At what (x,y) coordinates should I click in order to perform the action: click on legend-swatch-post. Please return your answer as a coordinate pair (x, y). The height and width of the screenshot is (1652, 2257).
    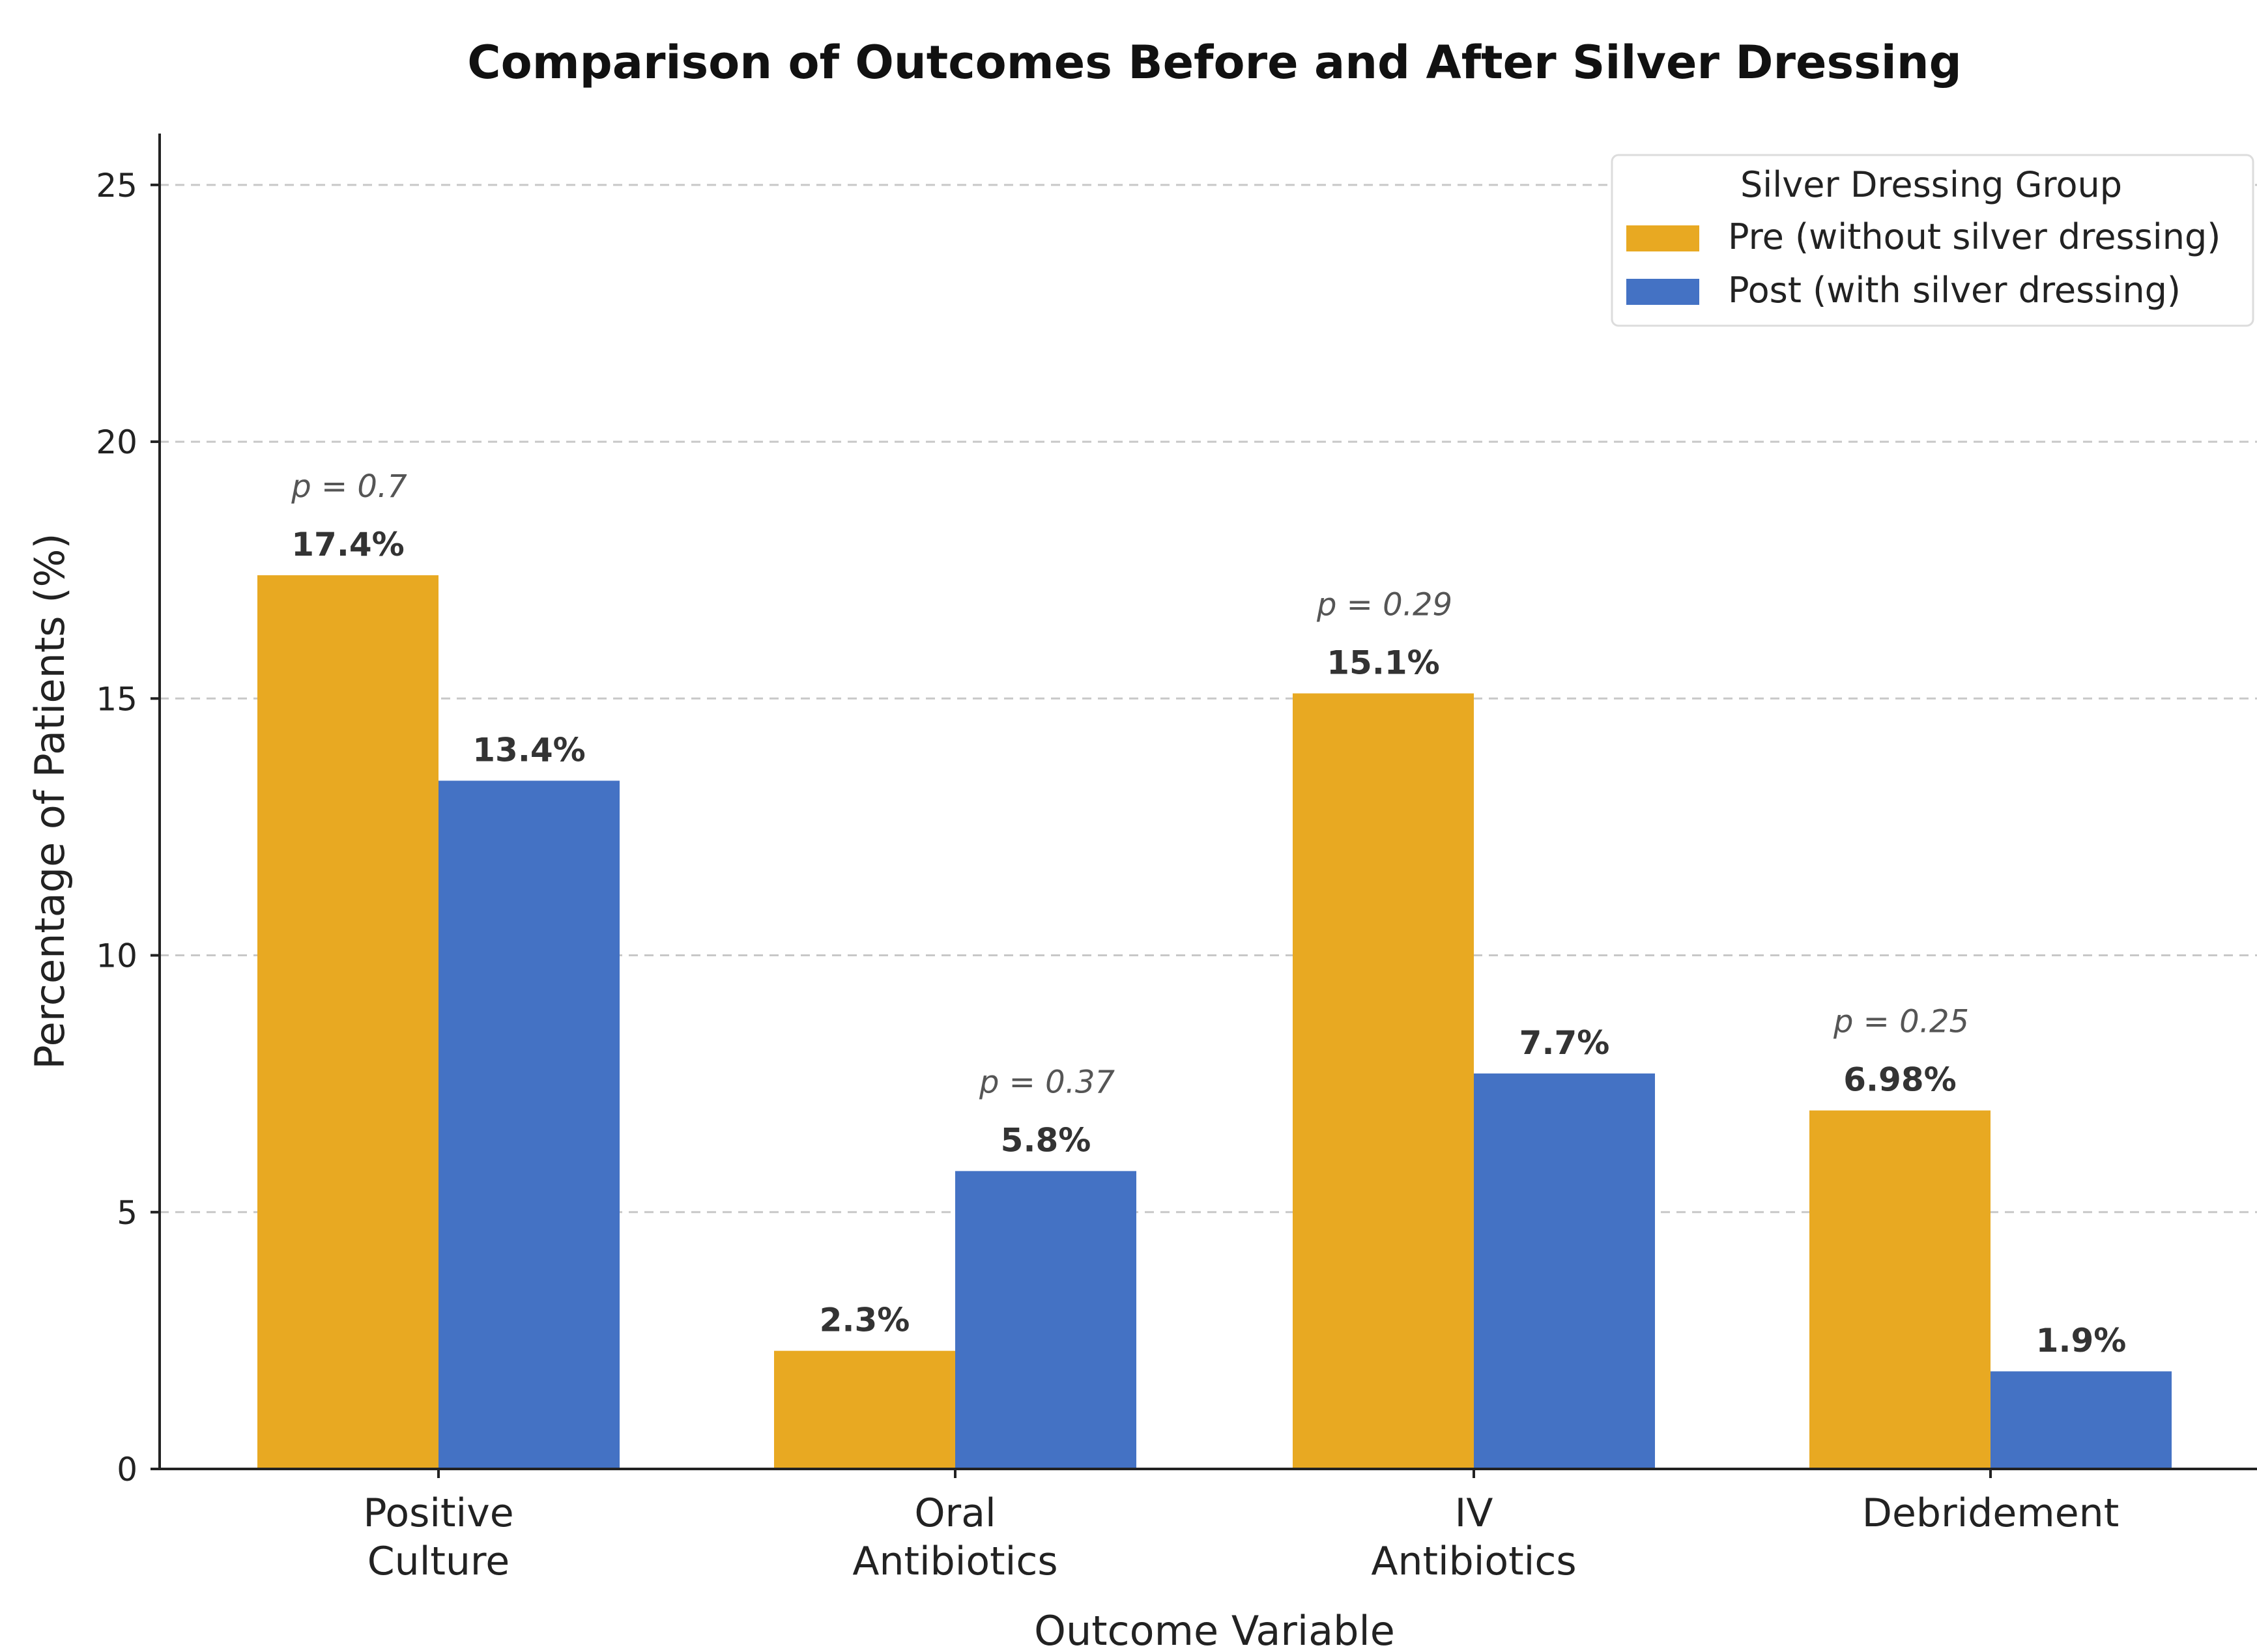
    Looking at the image, I should click on (1662, 292).